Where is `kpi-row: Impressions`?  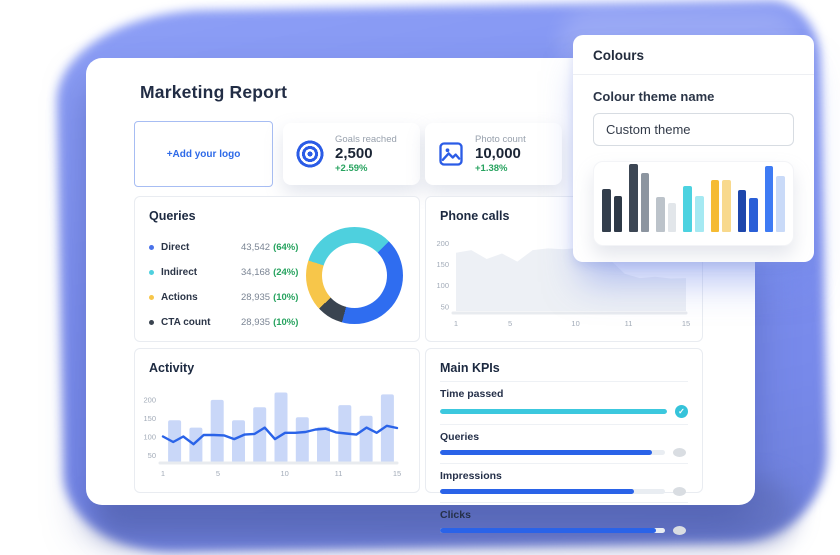
kpi-row: Impressions is located at coordinates (564, 479).